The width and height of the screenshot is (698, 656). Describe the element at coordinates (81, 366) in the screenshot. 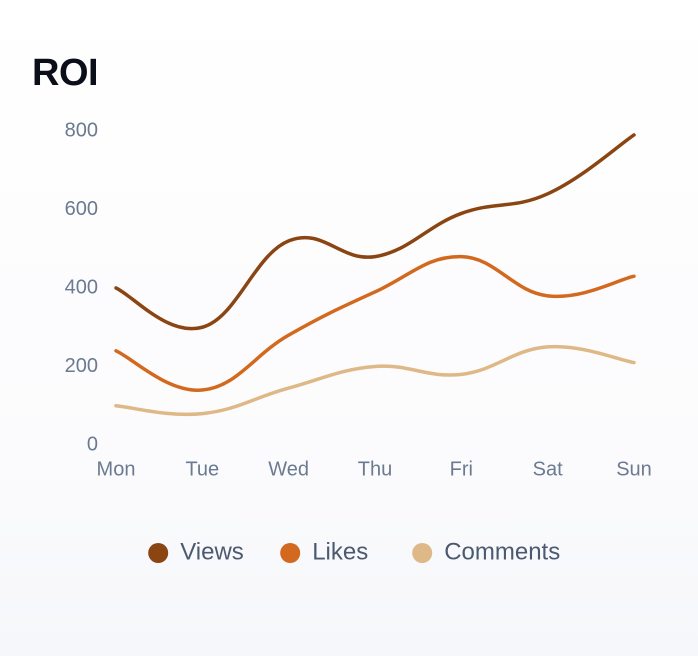

I see `y-tick-label: 200` at that location.